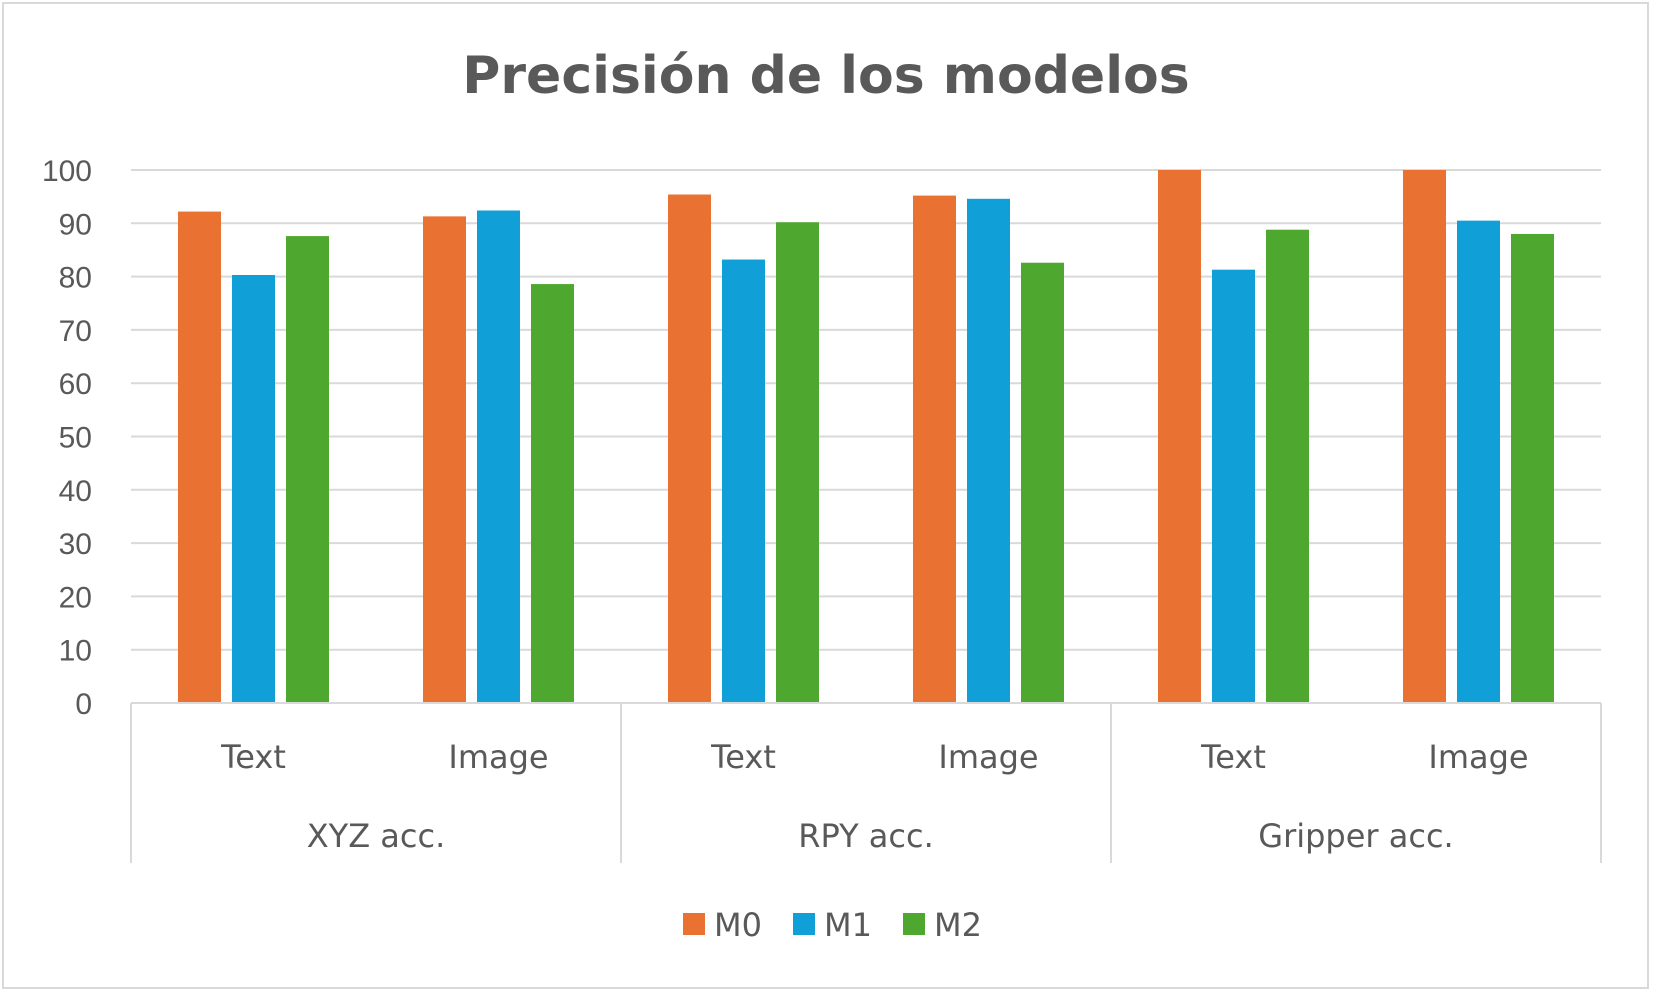 The width and height of the screenshot is (1653, 993). What do you see at coordinates (75, 224) in the screenshot?
I see `y-tick-label: 90` at bounding box center [75, 224].